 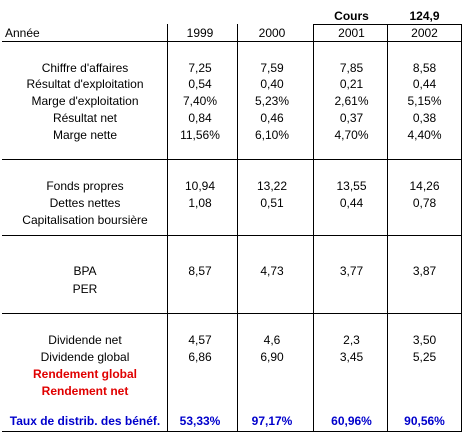 What do you see at coordinates (424, 118) in the screenshot?
I see `cell: 0,38` at bounding box center [424, 118].